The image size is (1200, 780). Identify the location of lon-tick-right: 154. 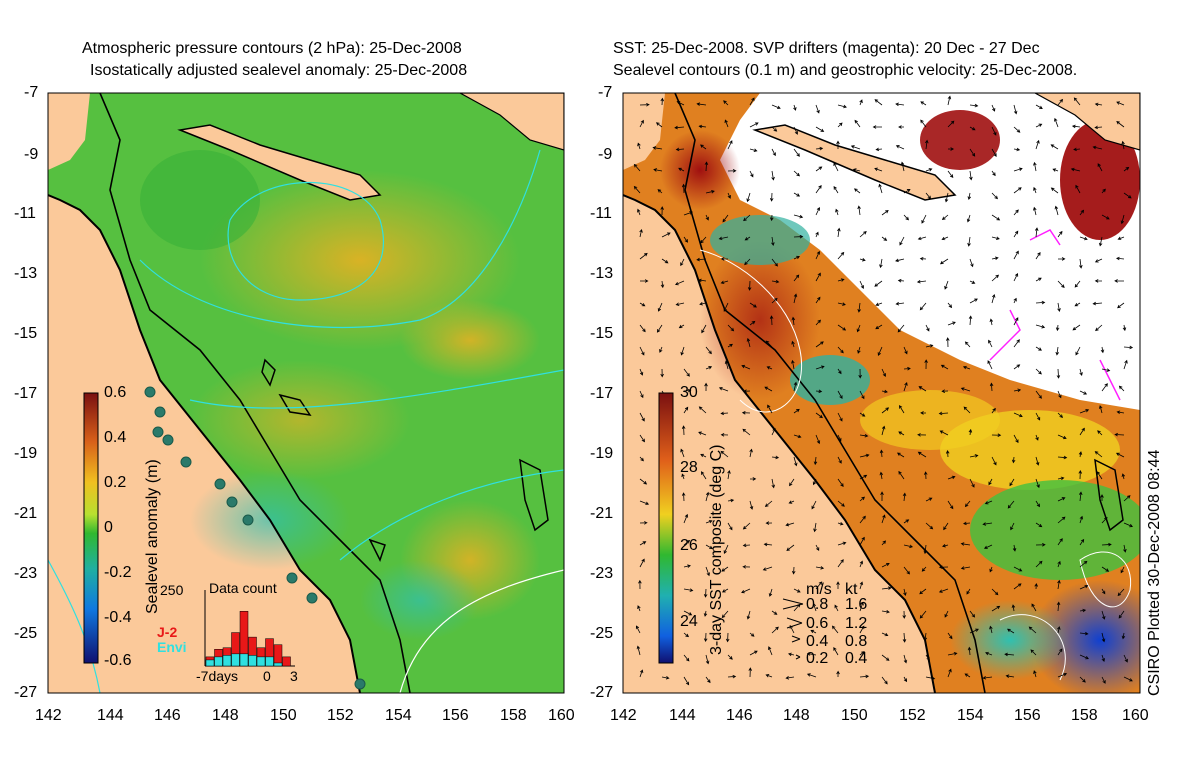
(970, 715).